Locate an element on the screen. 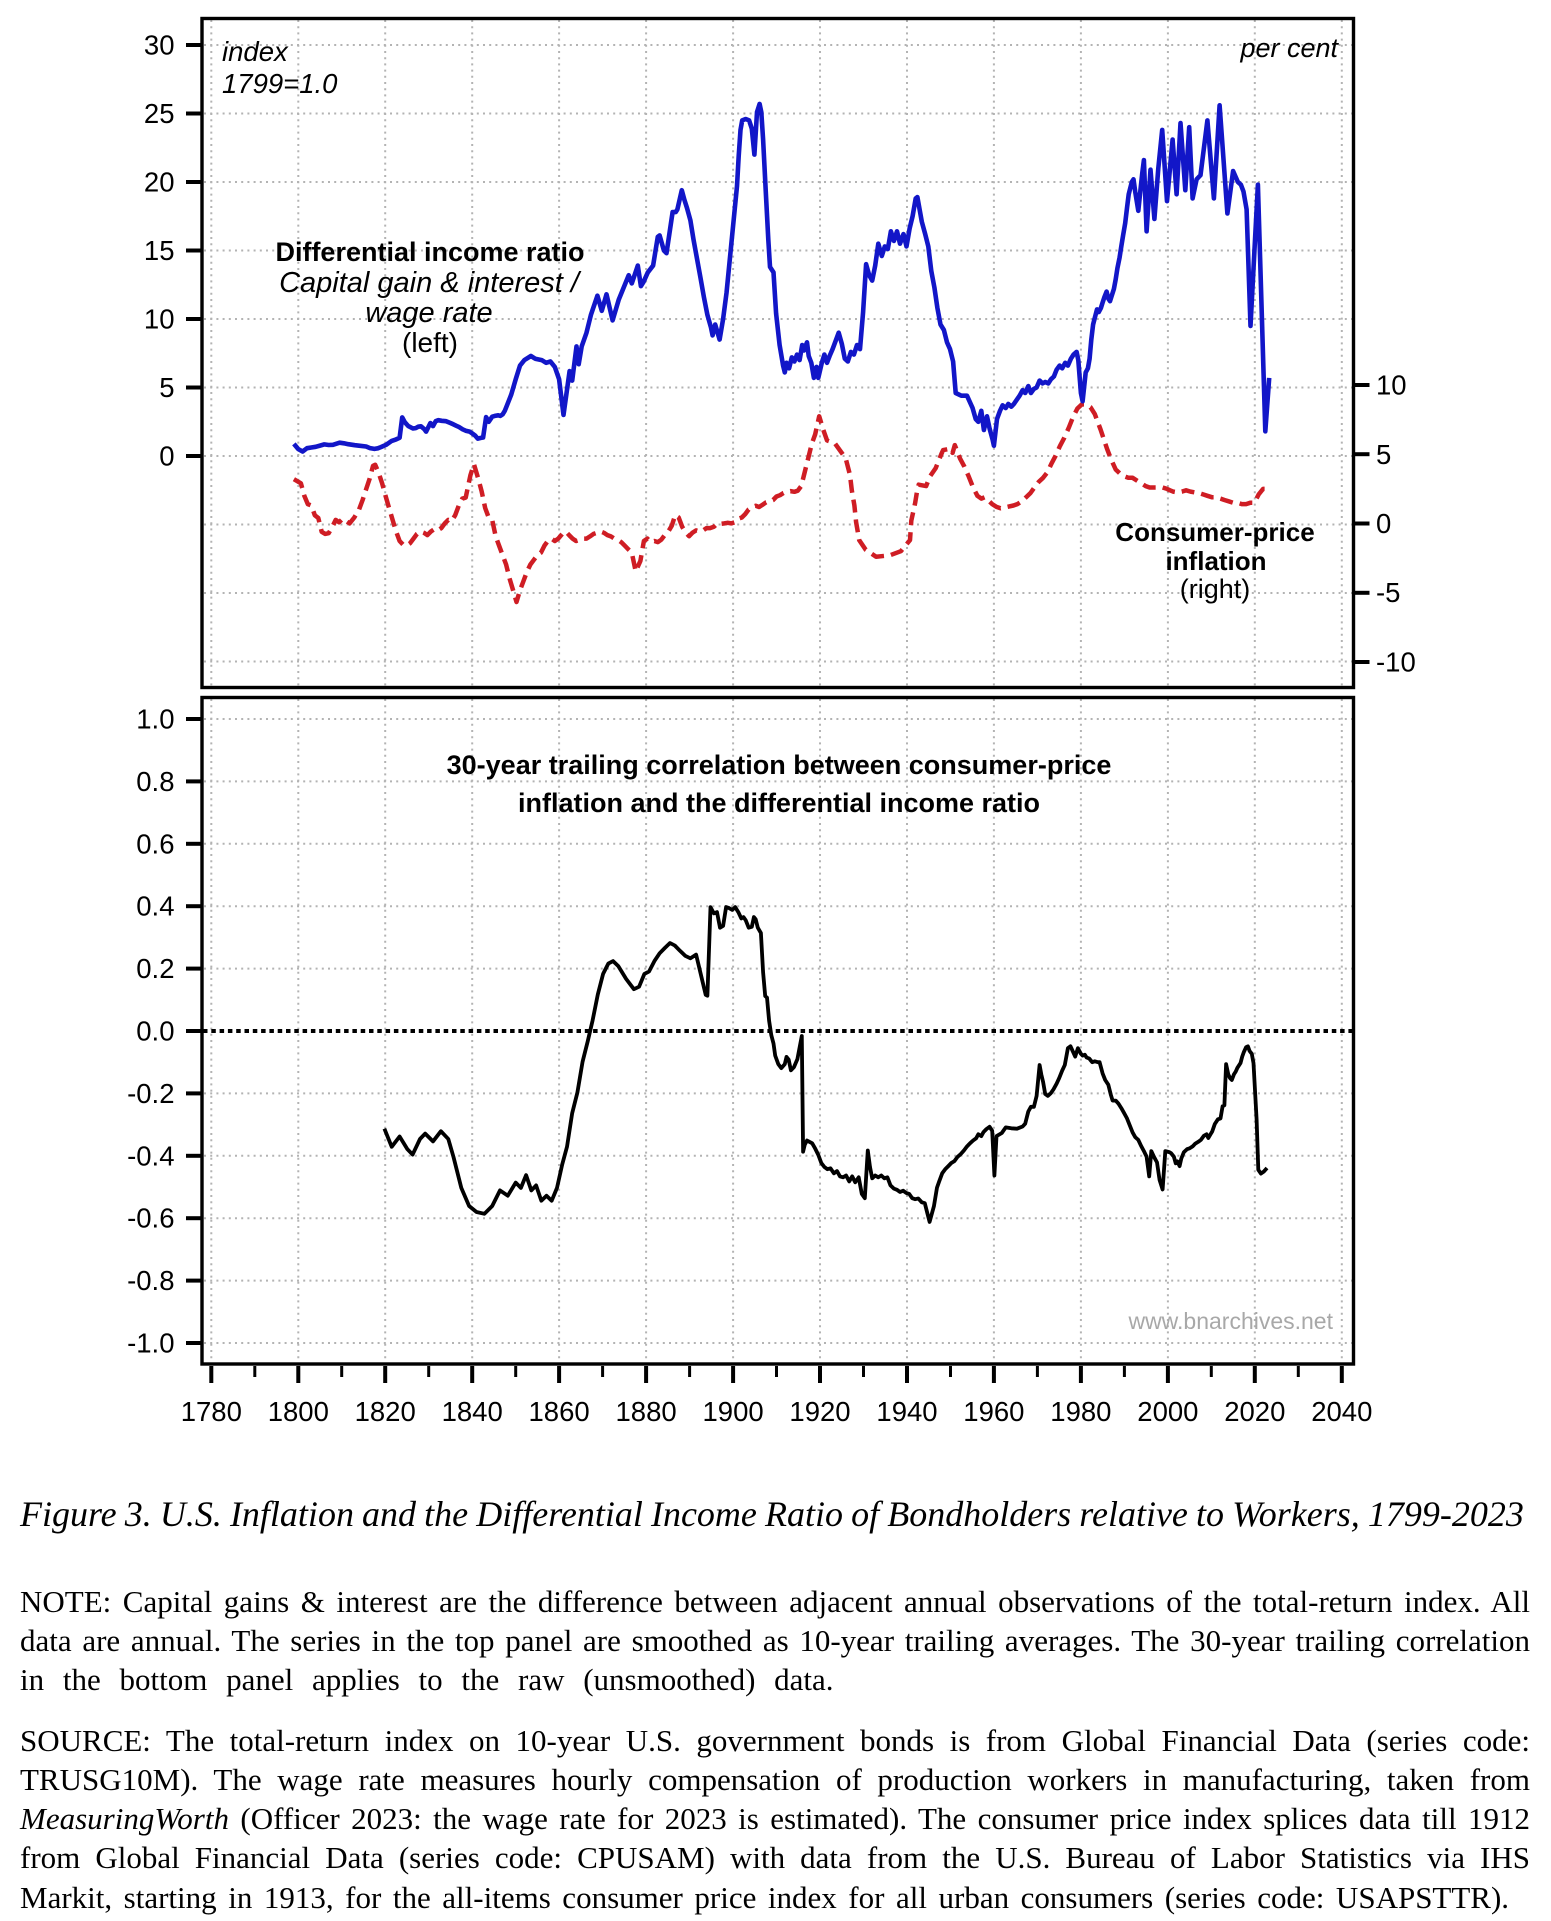 The image size is (1551, 1921). svg-text: 1920 is located at coordinates (819, 1411).